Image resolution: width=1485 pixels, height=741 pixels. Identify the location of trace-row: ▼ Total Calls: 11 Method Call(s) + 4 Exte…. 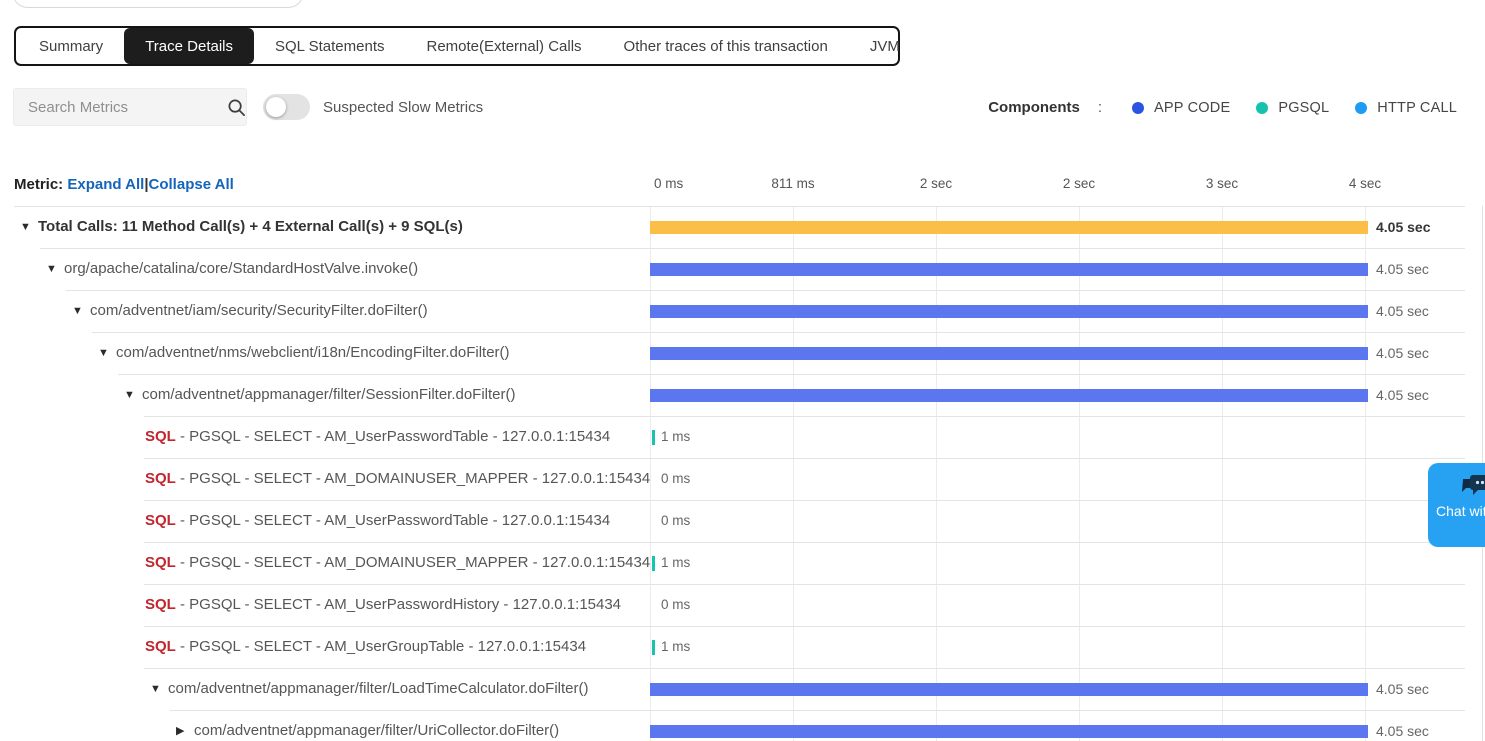
(742, 227).